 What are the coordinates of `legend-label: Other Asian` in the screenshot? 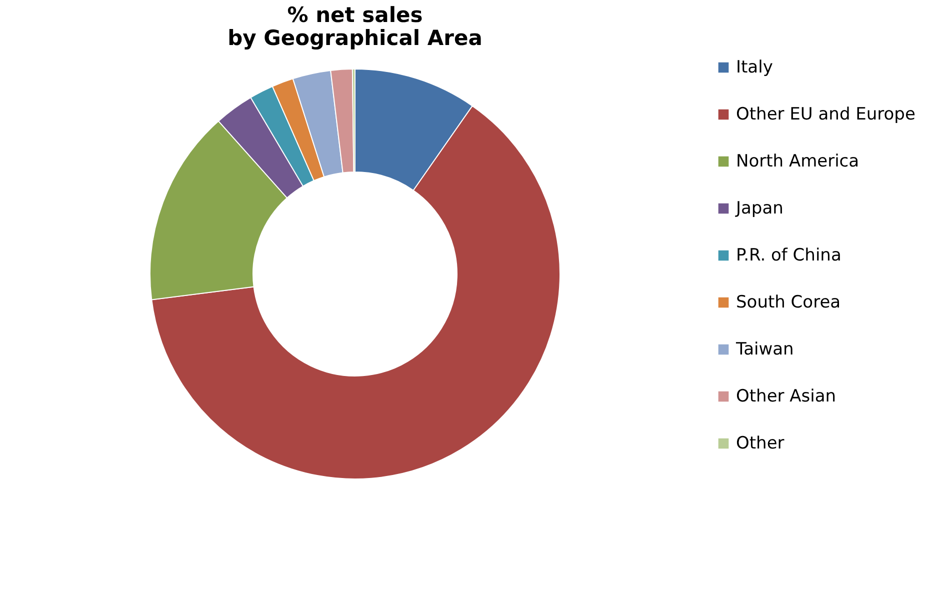 It's located at (786, 396).